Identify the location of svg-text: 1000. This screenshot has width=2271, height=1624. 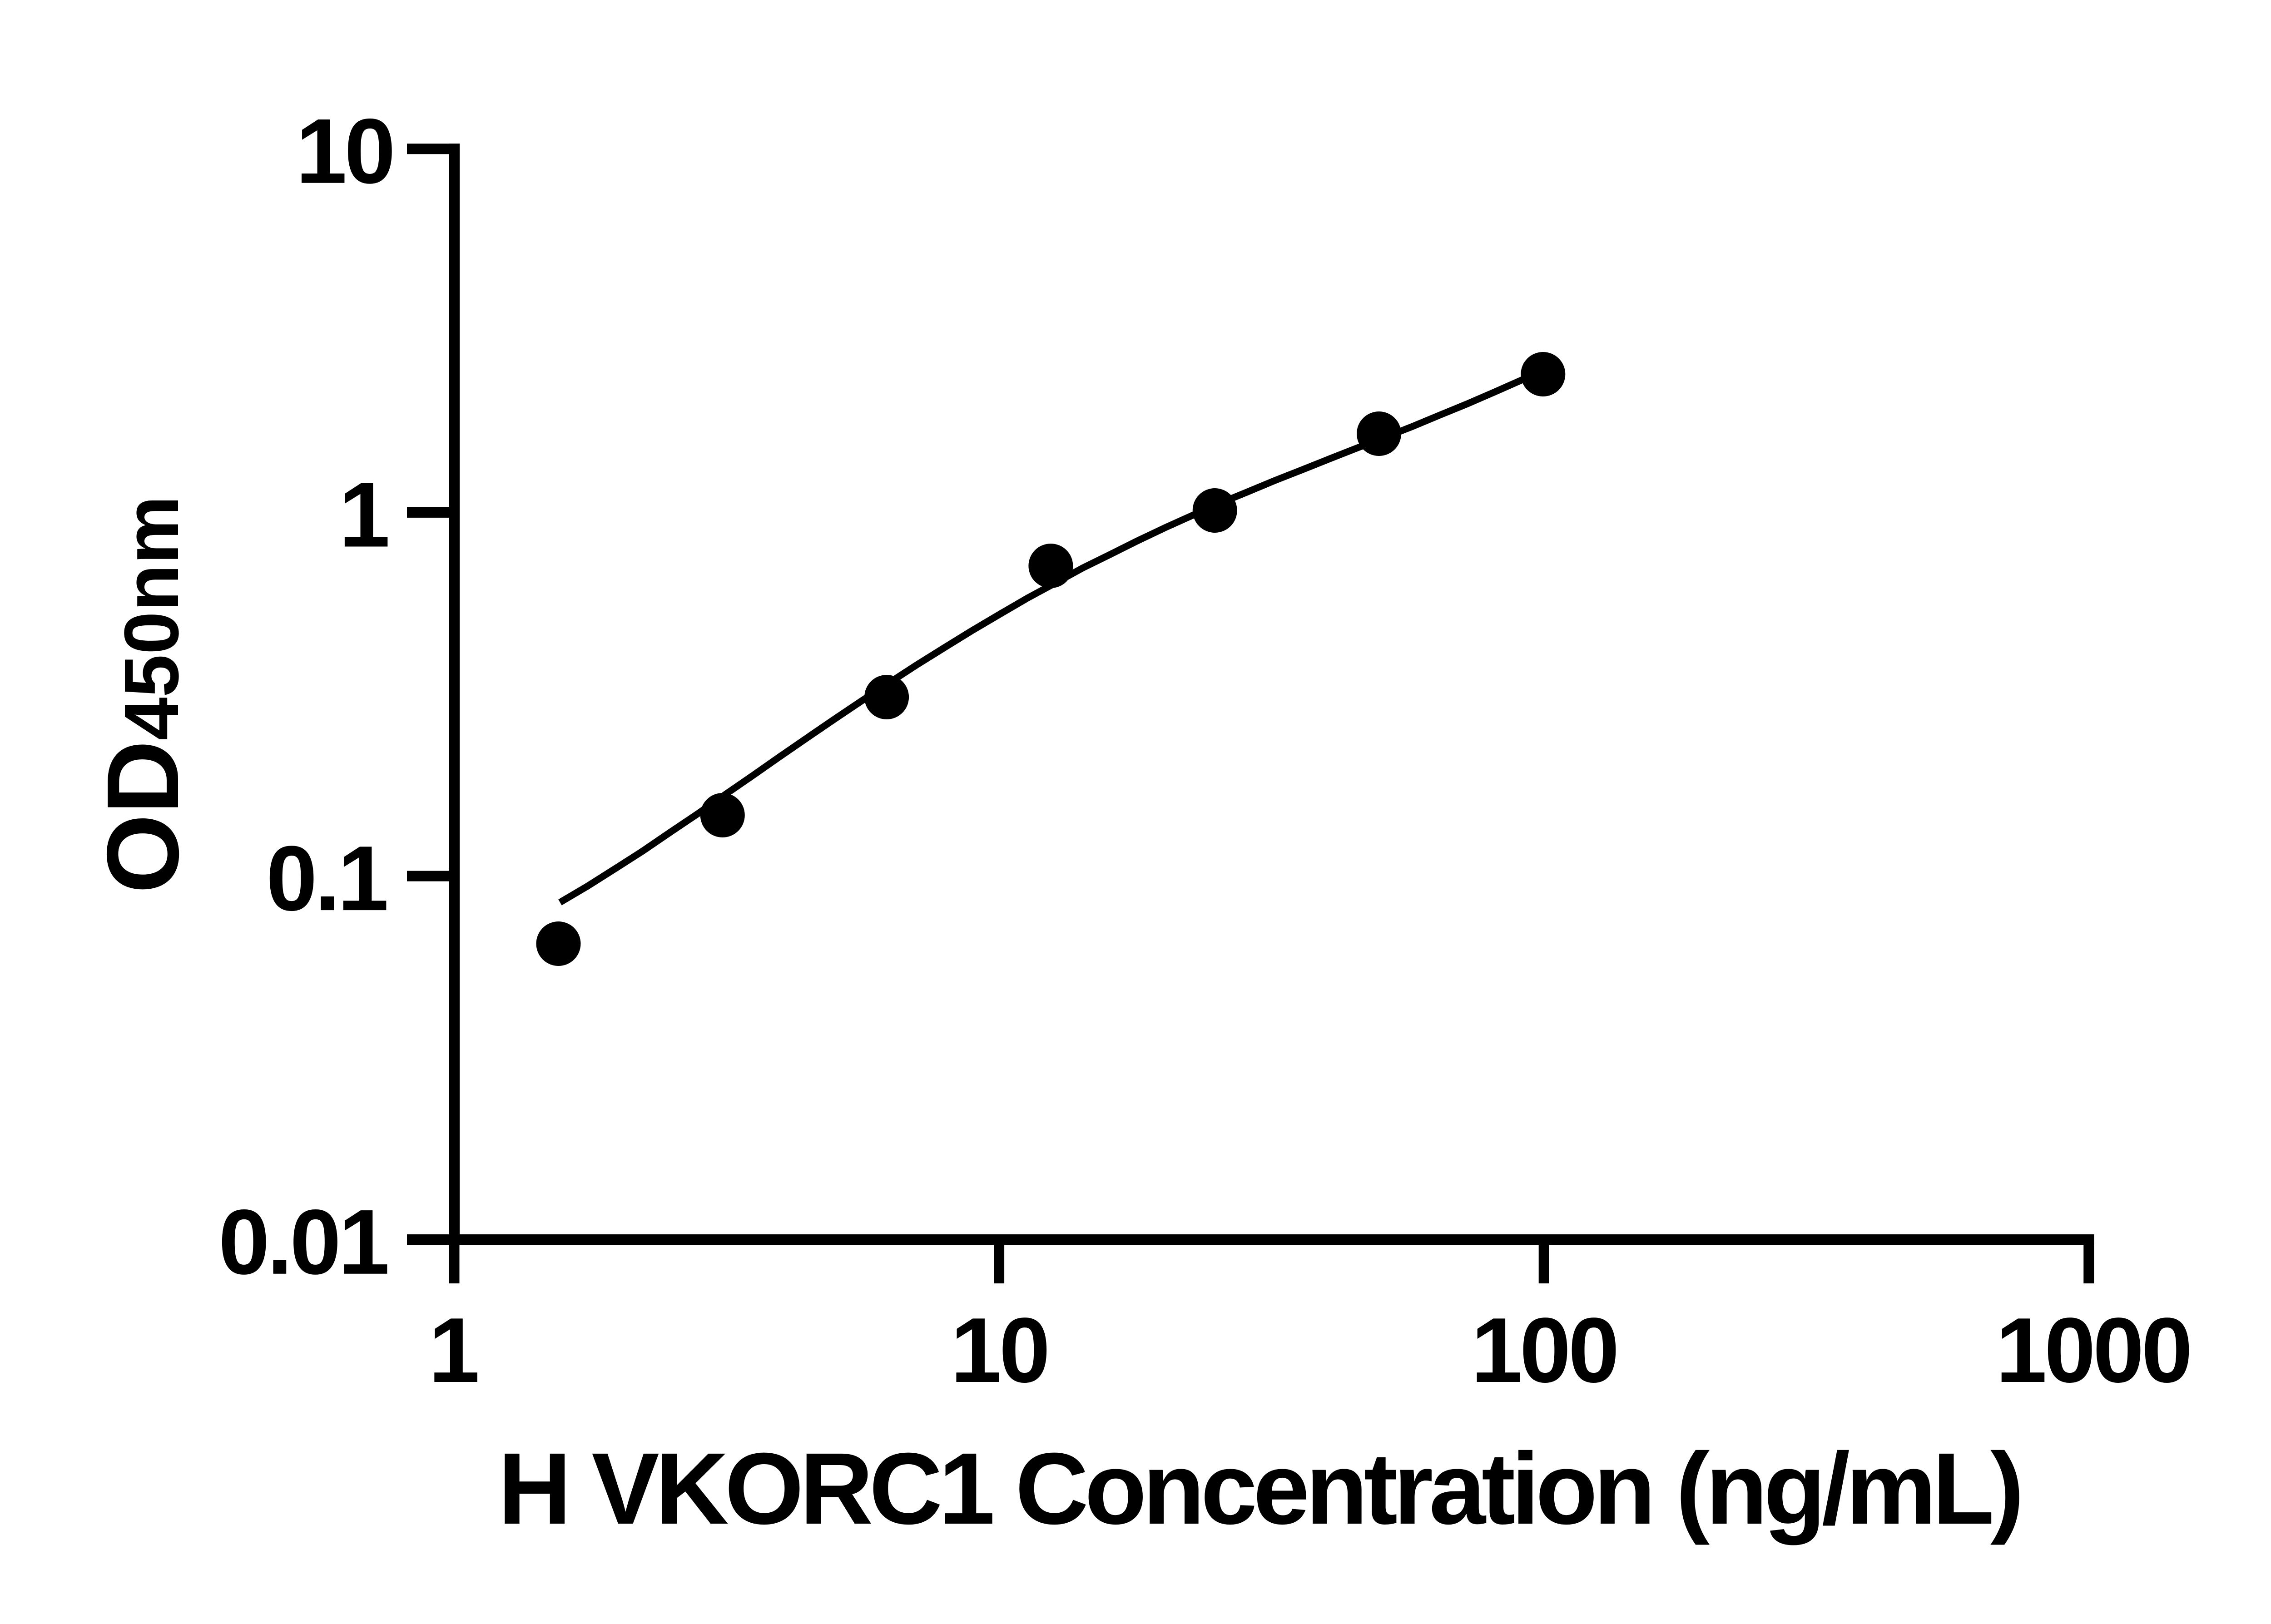
(2093, 1350).